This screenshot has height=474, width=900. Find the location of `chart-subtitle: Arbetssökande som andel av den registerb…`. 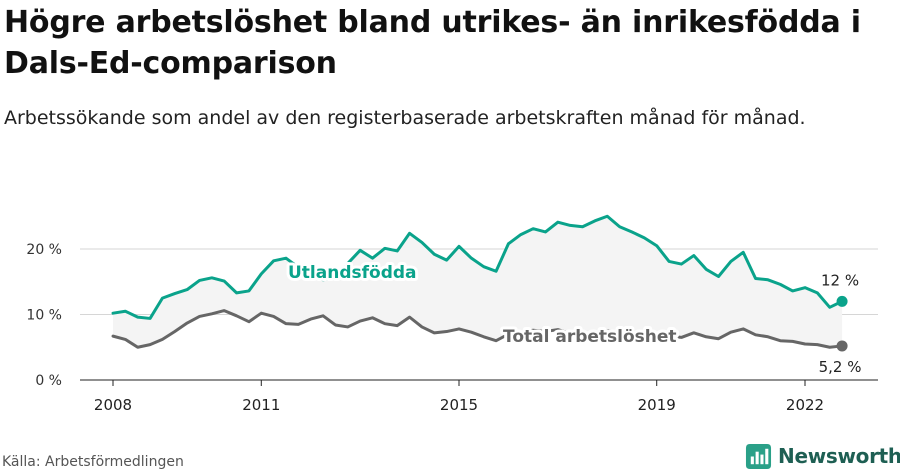

chart-subtitle: Arbetssökande som andel av den registerb… is located at coordinates (405, 118).